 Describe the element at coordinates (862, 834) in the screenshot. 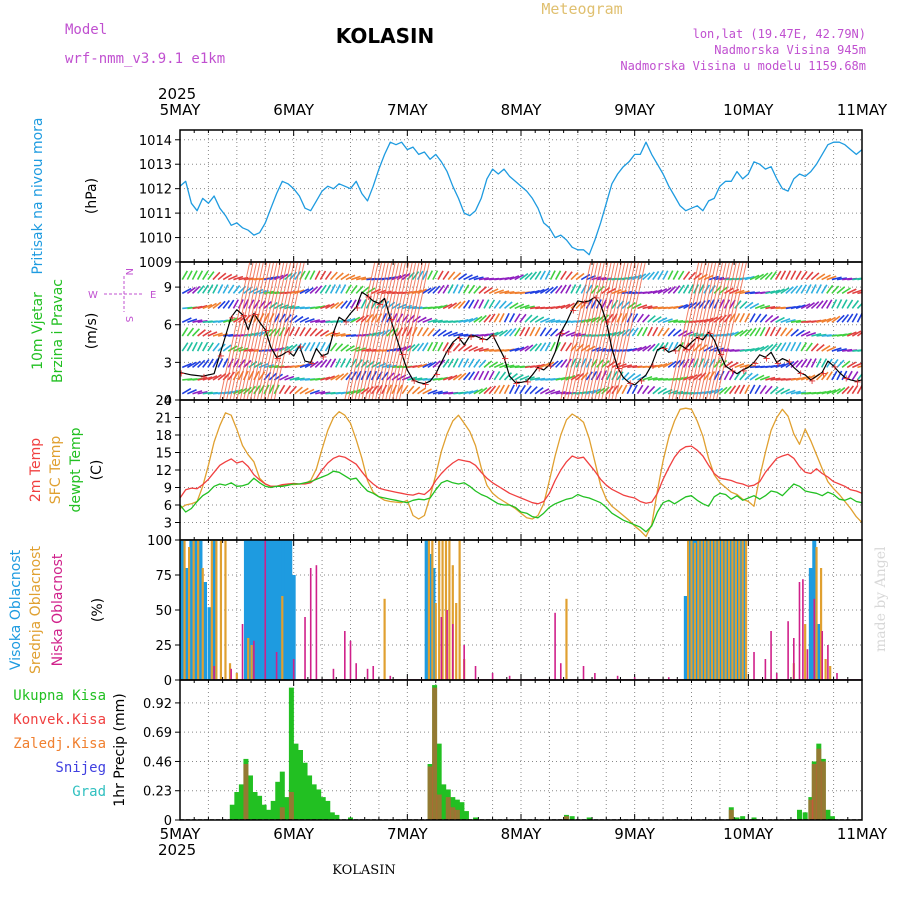

I see `time-tick-label: 11MAY` at that location.